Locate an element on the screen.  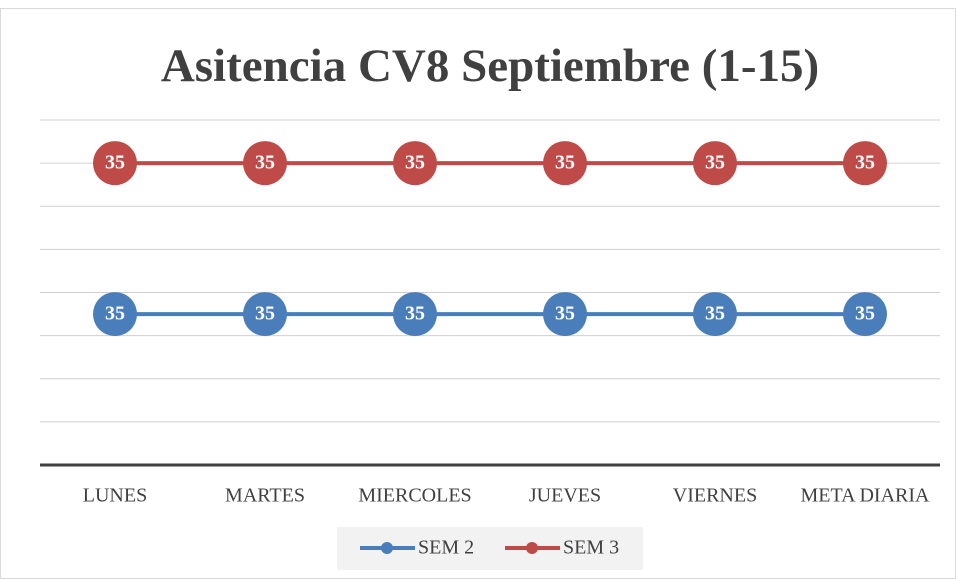
x-tick-label: JUEVES is located at coordinates (565, 496).